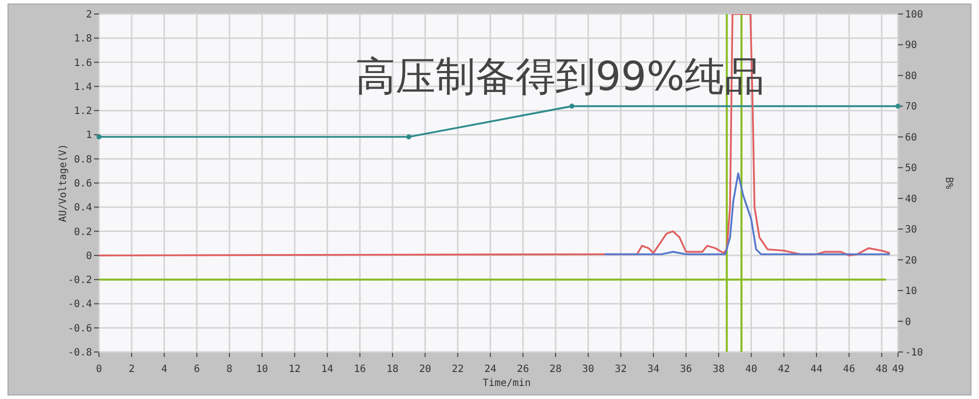 This screenshot has height=399, width=979. I want to click on y2-tick-label: 40, so click(911, 199).